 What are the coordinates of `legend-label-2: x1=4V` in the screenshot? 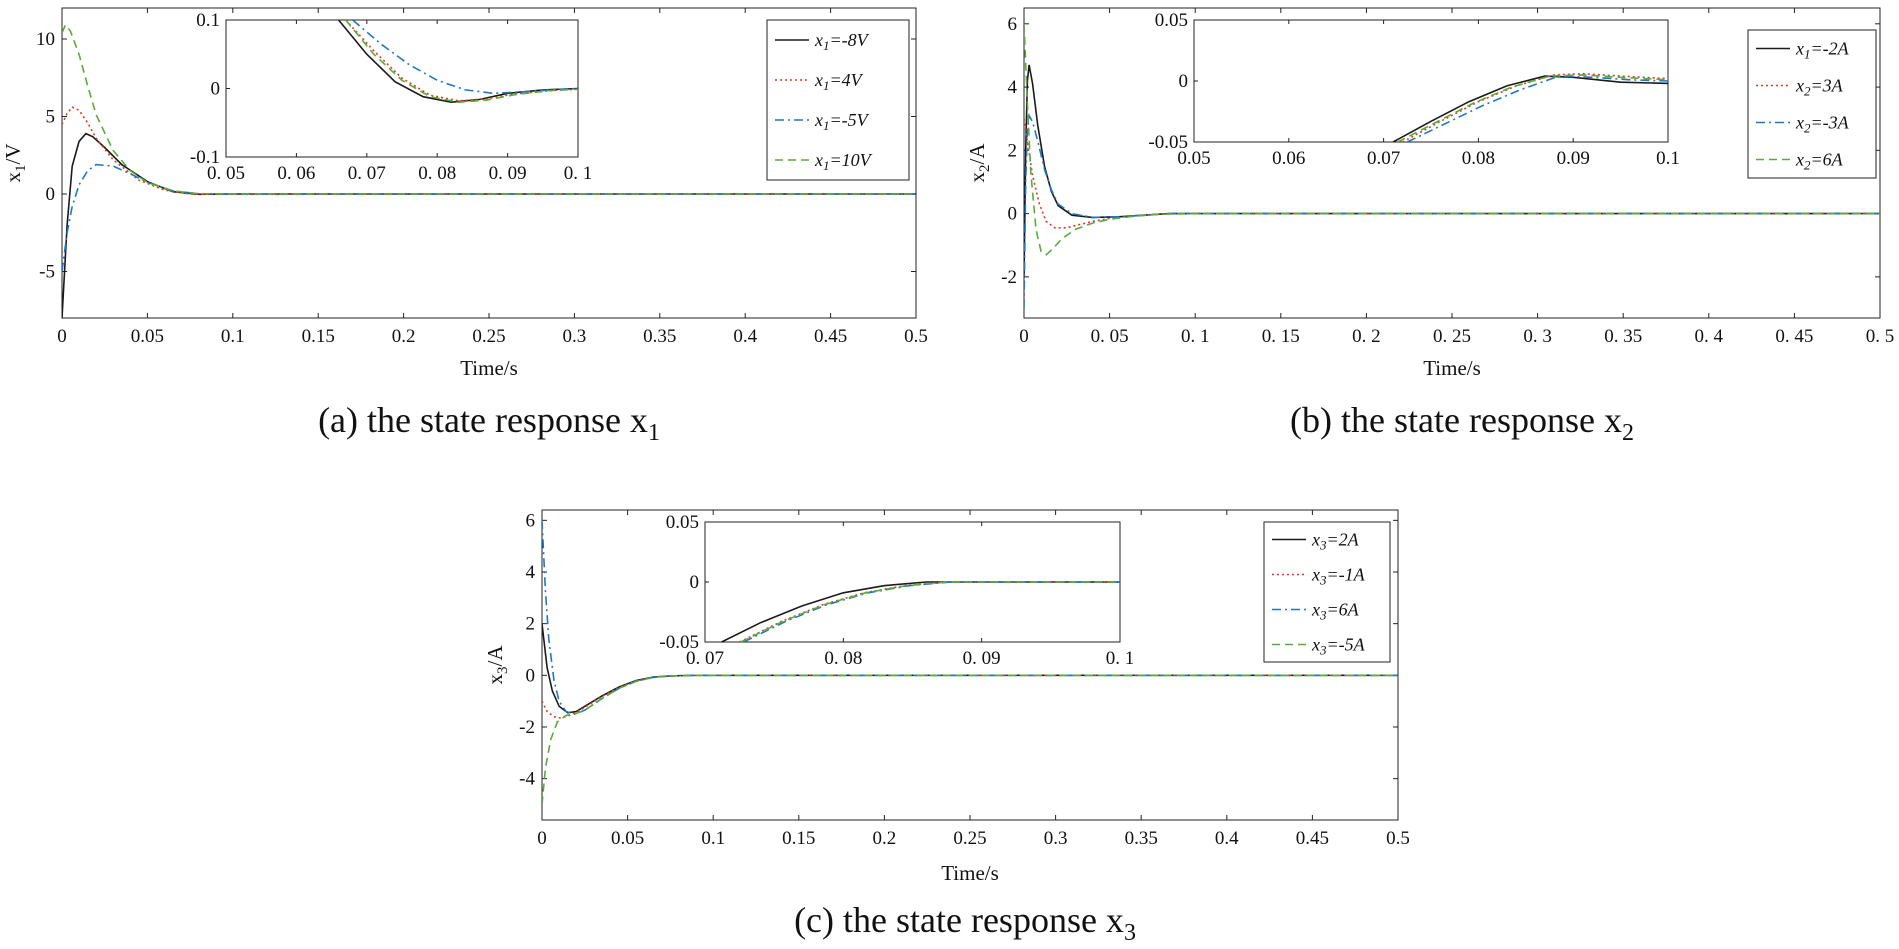 It's located at (839, 81).